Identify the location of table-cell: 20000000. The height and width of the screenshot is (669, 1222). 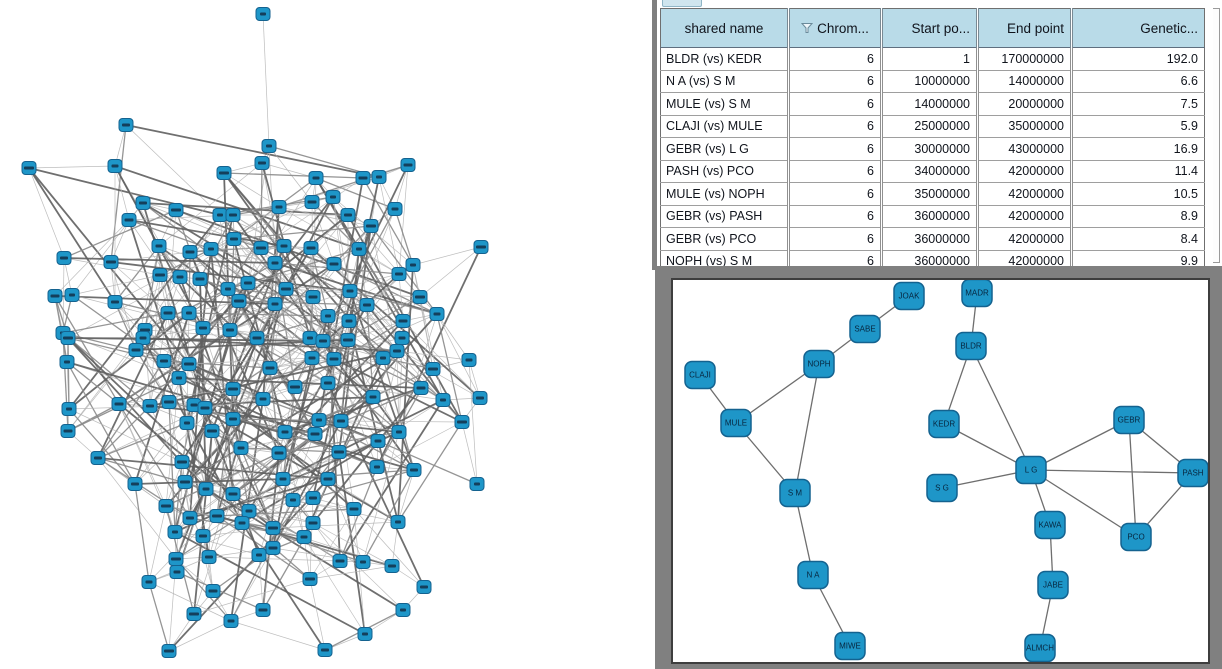
(1024, 103).